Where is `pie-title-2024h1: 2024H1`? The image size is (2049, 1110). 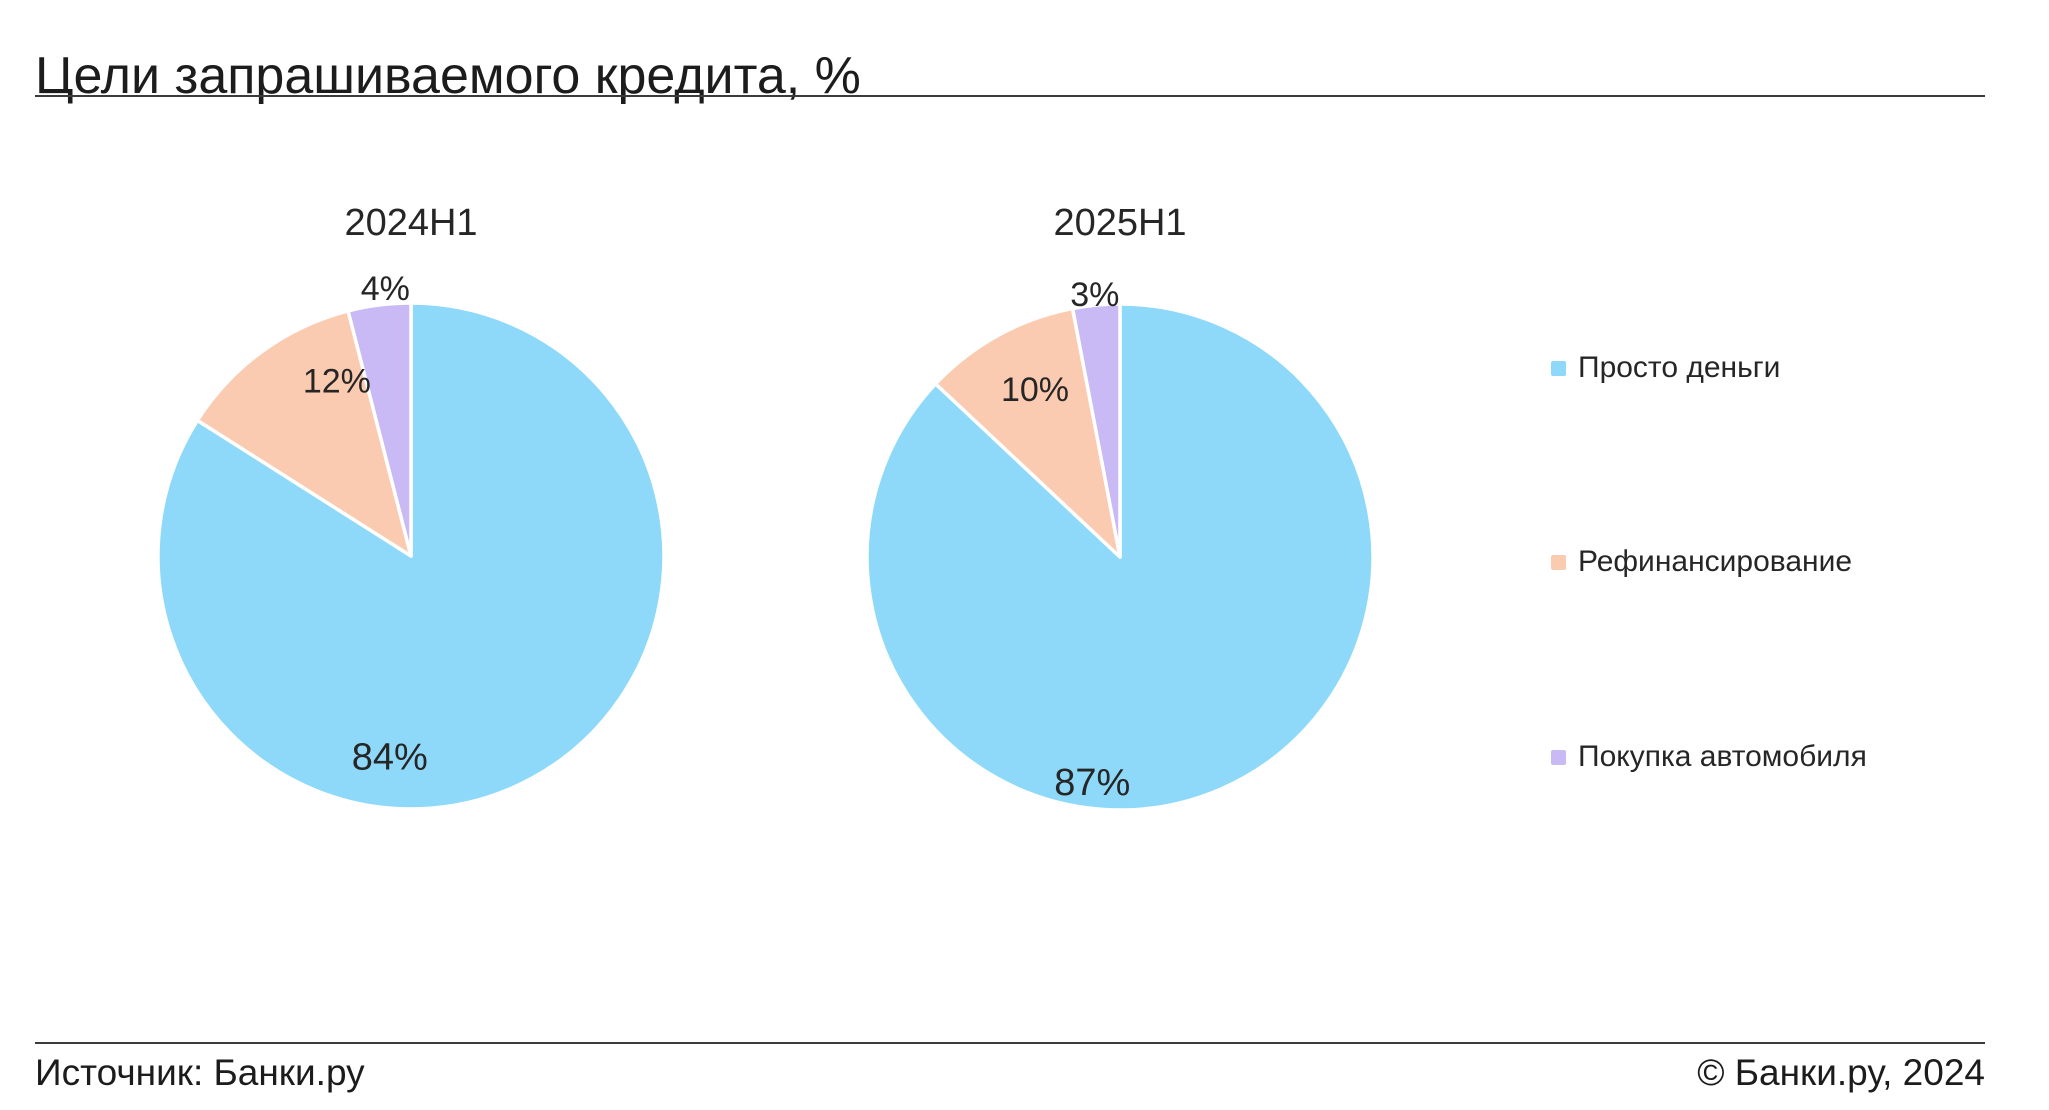 pie-title-2024h1: 2024H1 is located at coordinates (411, 223).